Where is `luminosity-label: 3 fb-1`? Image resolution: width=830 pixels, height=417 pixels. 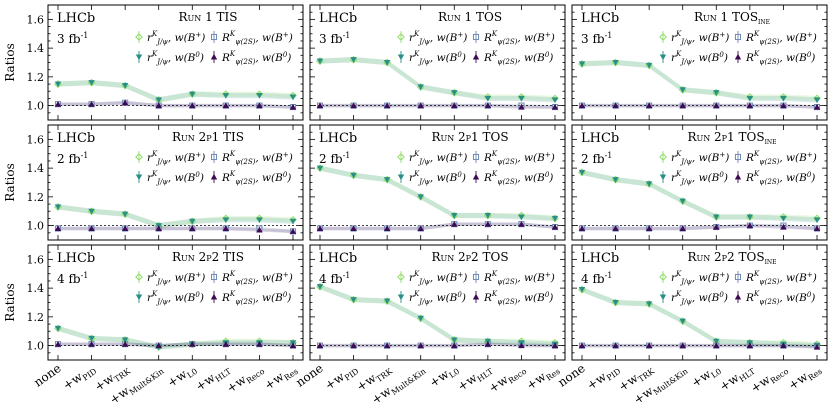 luminosity-label: 3 fb-1 is located at coordinates (72, 38).